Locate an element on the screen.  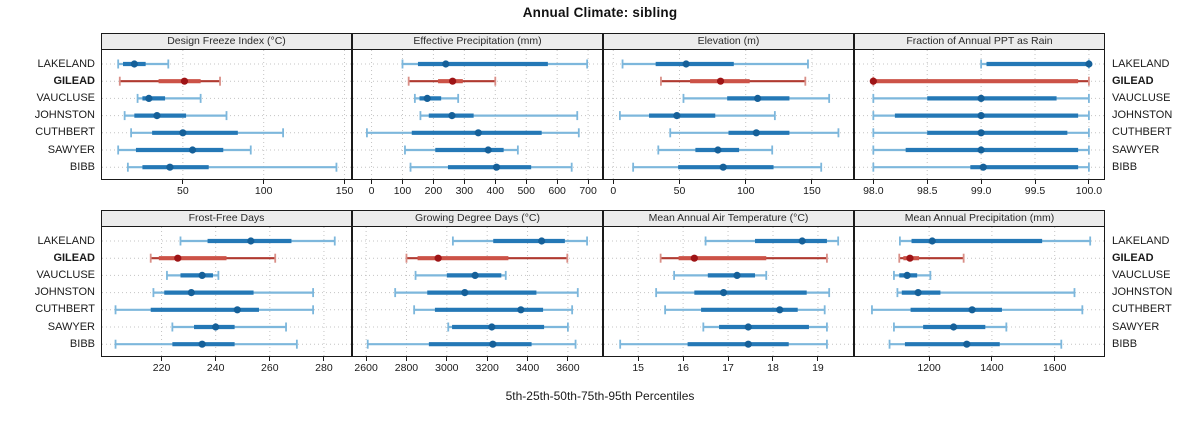
tick-label: 3000 is located at coordinates (447, 368).